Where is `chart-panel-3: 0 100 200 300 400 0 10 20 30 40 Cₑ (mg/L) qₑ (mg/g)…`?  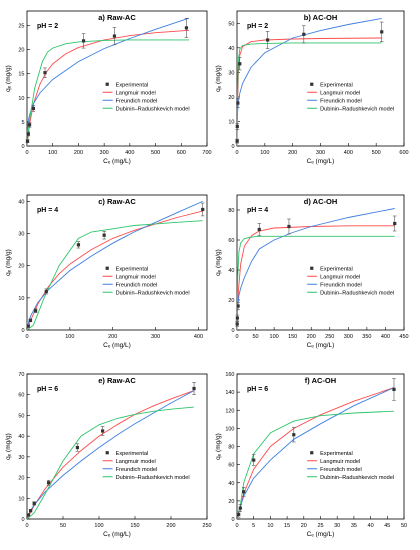
chart-panel-3: 0 100 200 300 400 0 10 20 30 40 Cₑ (mg/L) qₑ (mg/g)… is located at coordinates (106, 271).